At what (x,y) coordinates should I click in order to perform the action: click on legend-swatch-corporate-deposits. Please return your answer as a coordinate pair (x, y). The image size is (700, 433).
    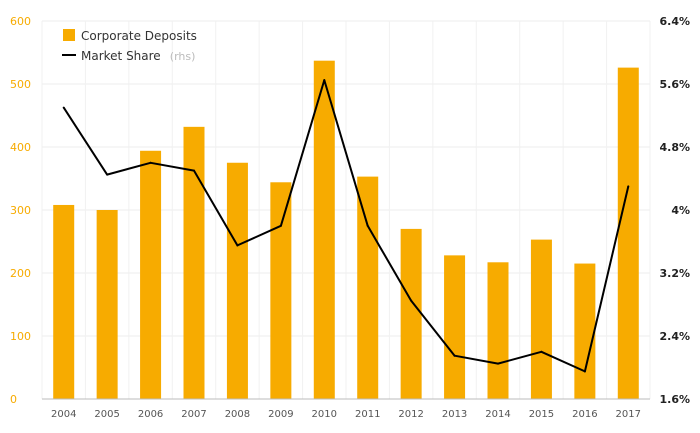
    Looking at the image, I should click on (69, 35).